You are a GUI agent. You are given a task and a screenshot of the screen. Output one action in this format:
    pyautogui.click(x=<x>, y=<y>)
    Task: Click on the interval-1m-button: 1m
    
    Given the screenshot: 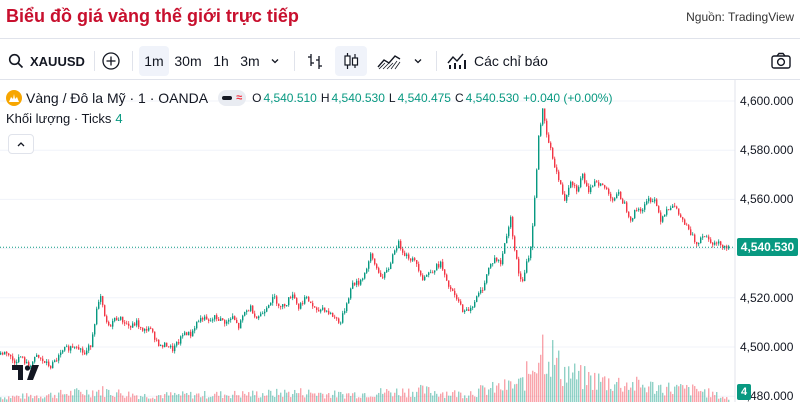 What is the action you would take?
    pyautogui.click(x=154, y=61)
    